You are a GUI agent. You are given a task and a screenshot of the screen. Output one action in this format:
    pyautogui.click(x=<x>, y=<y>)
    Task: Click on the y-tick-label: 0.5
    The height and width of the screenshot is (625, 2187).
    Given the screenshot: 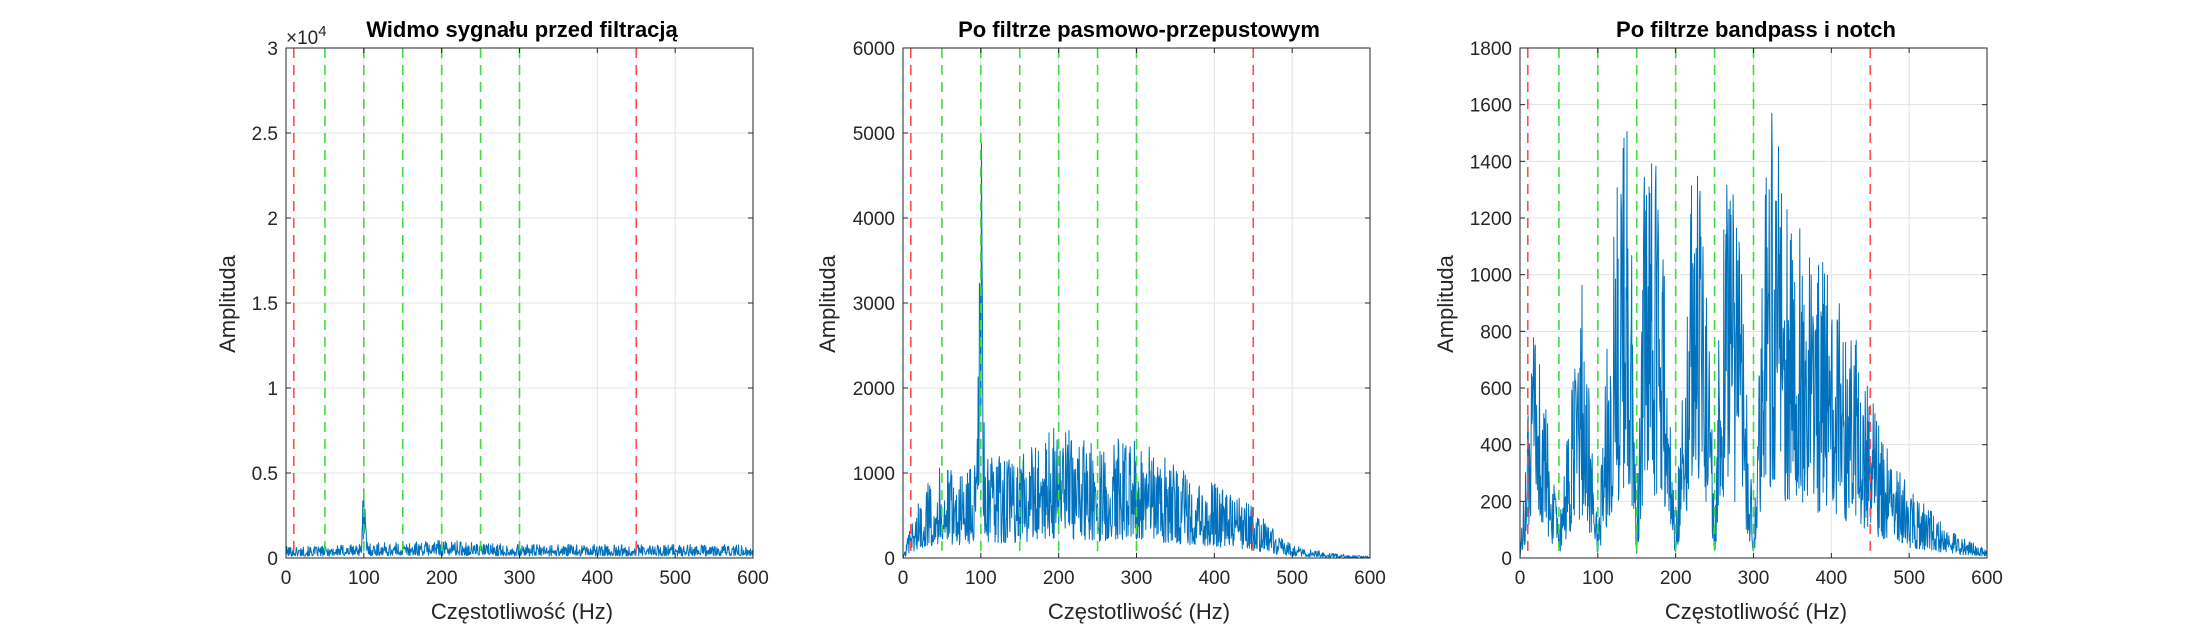 What is the action you would take?
    pyautogui.click(x=265, y=474)
    